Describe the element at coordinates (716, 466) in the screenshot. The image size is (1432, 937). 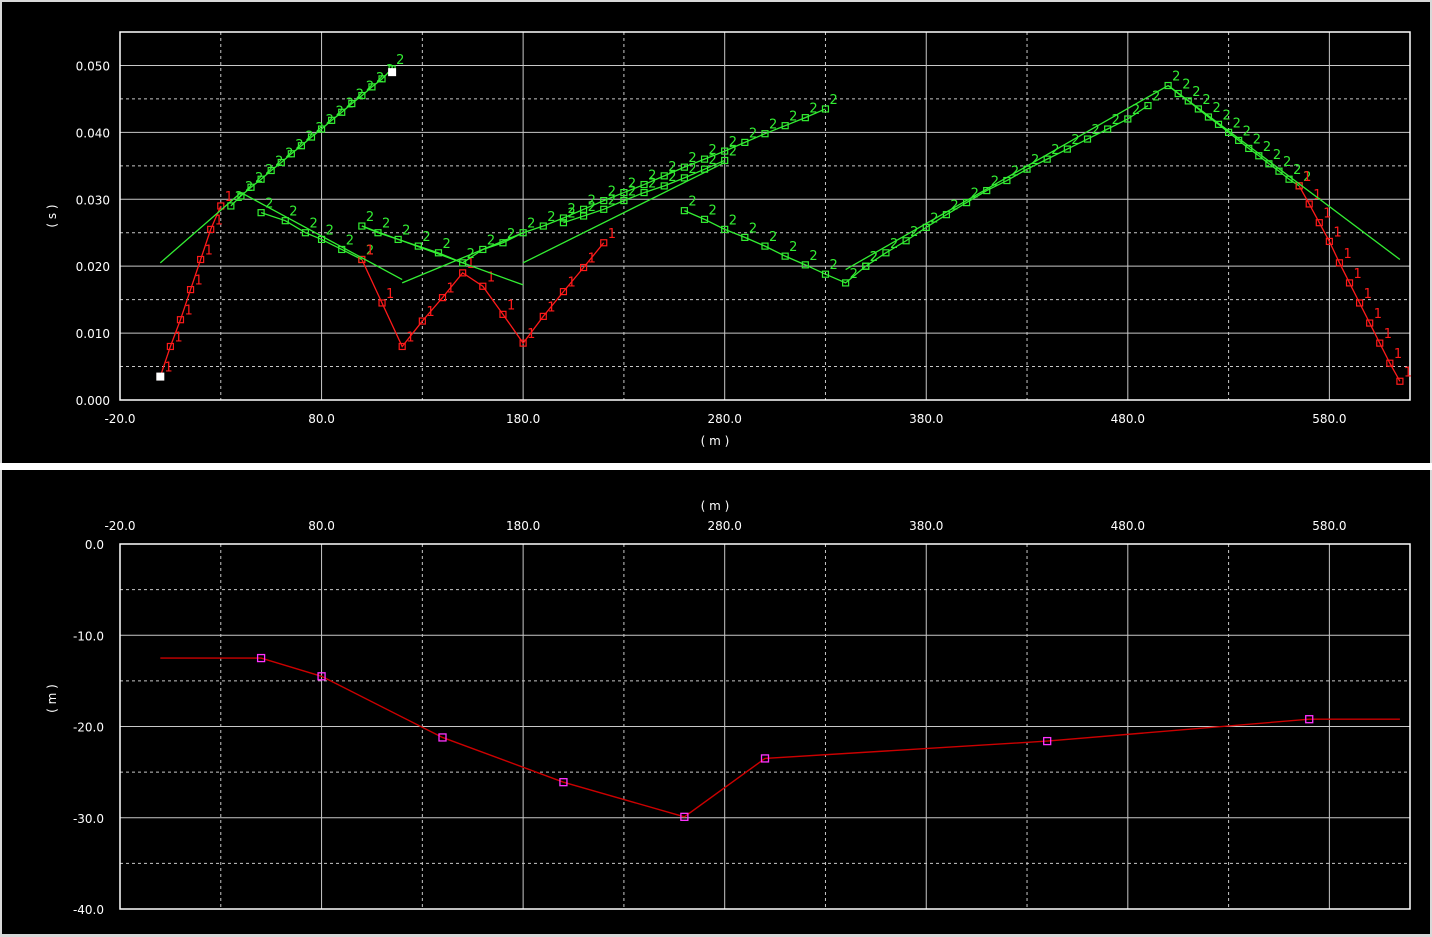
I see `panel-divider` at that location.